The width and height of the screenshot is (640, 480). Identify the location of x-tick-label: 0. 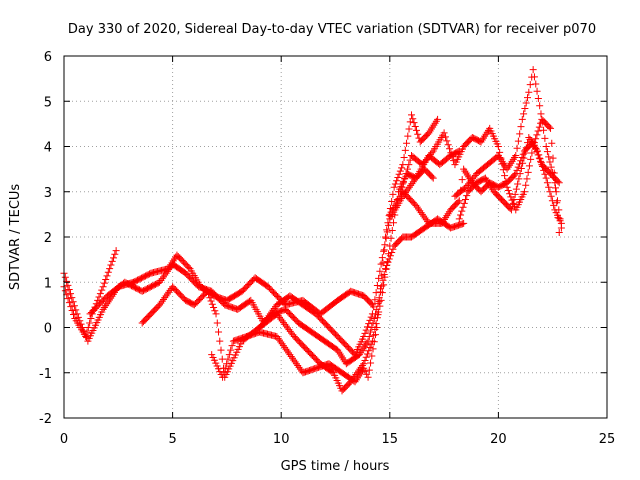
(64, 439).